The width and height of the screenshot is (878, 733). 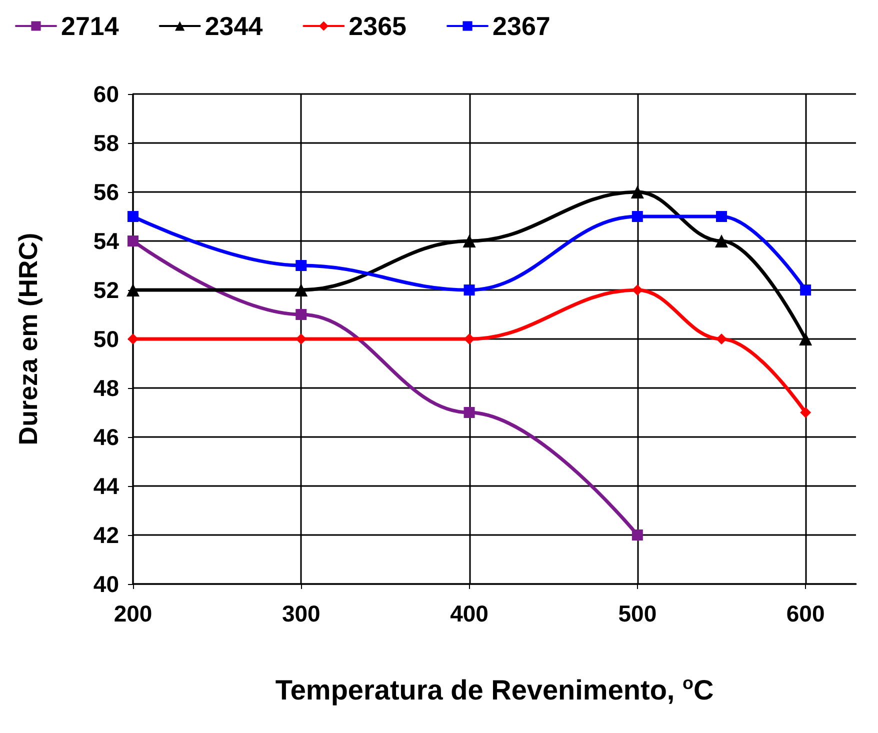 I want to click on legend-label: 2367, so click(x=521, y=26).